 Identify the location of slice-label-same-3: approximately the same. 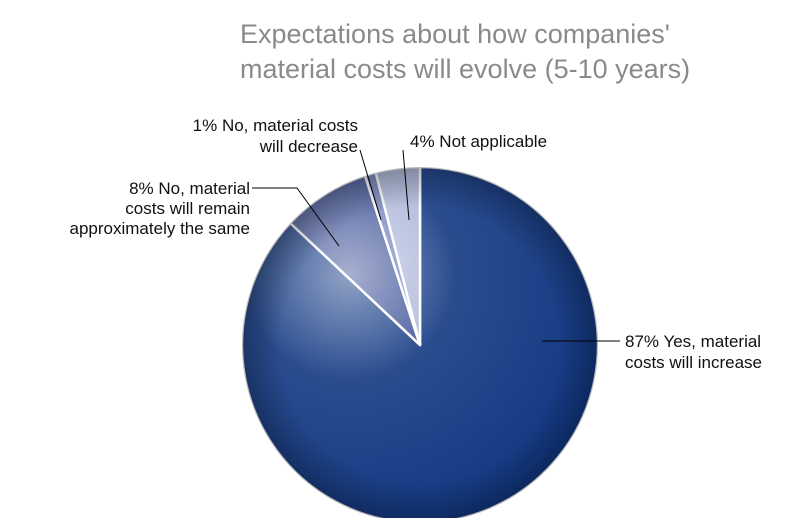
(160, 228).